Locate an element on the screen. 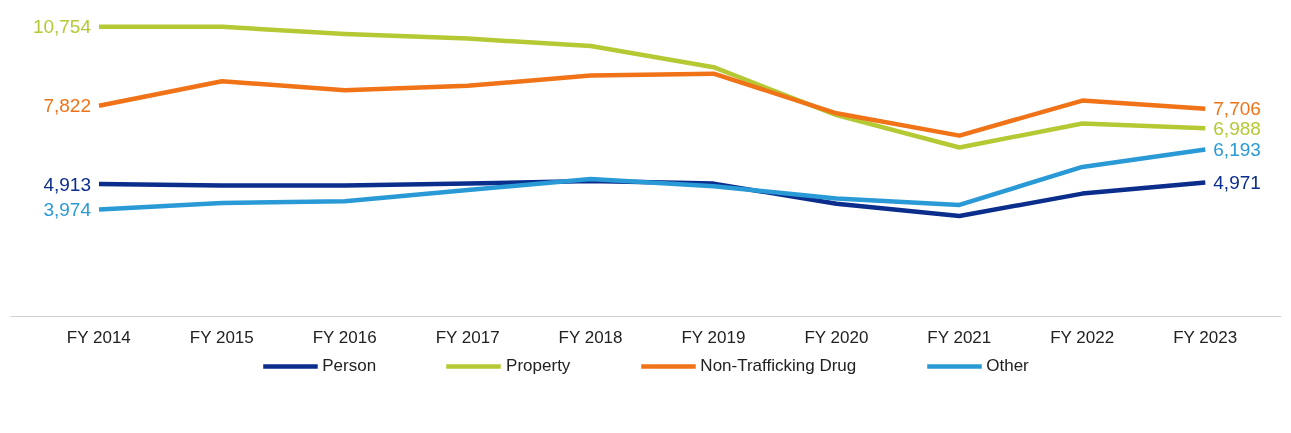 The width and height of the screenshot is (1291, 433). x-tick-label: FY 2019 is located at coordinates (713, 337).